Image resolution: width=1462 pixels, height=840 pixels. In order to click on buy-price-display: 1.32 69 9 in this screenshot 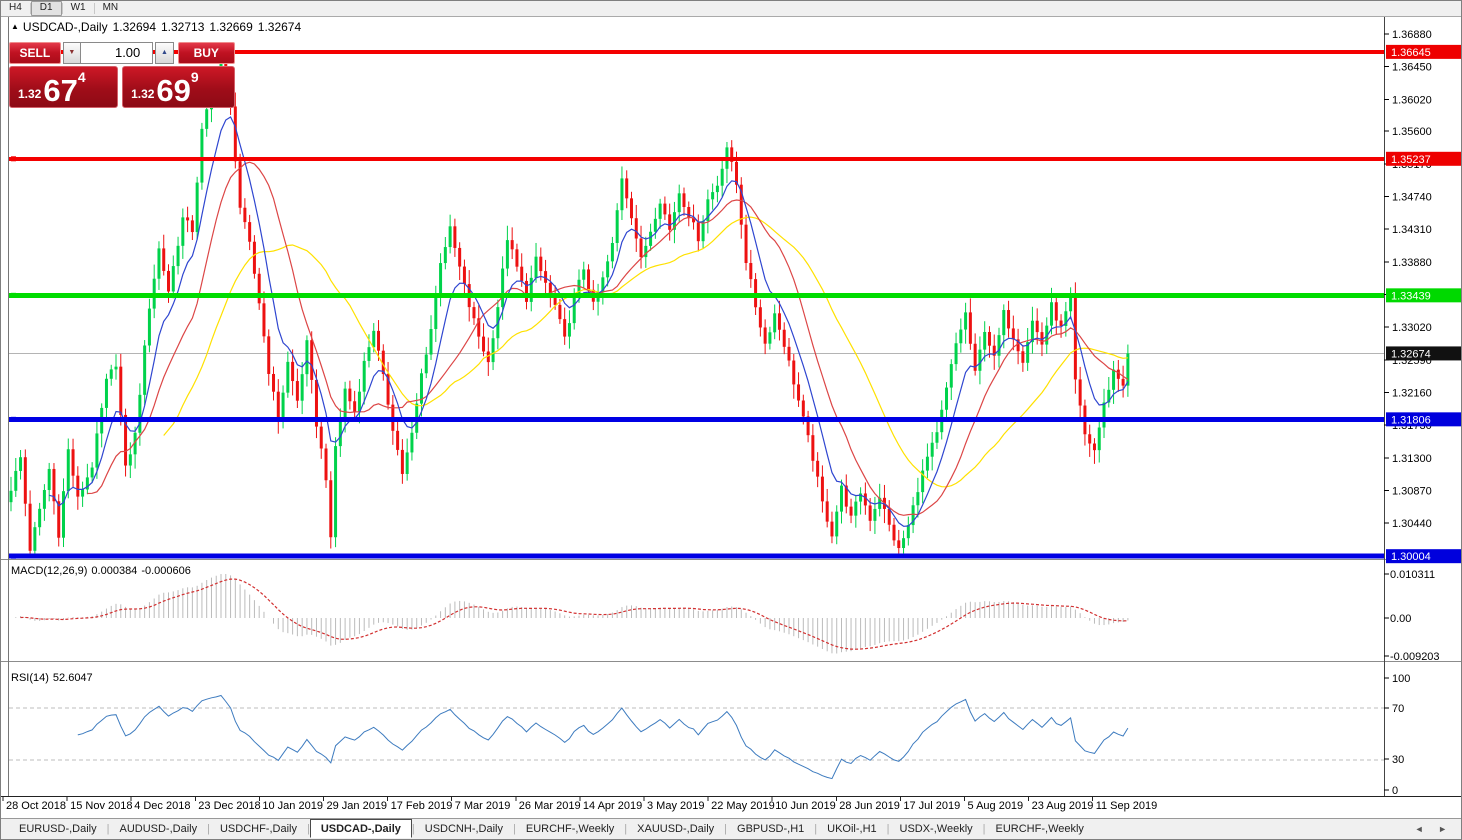, I will do `click(178, 87)`.